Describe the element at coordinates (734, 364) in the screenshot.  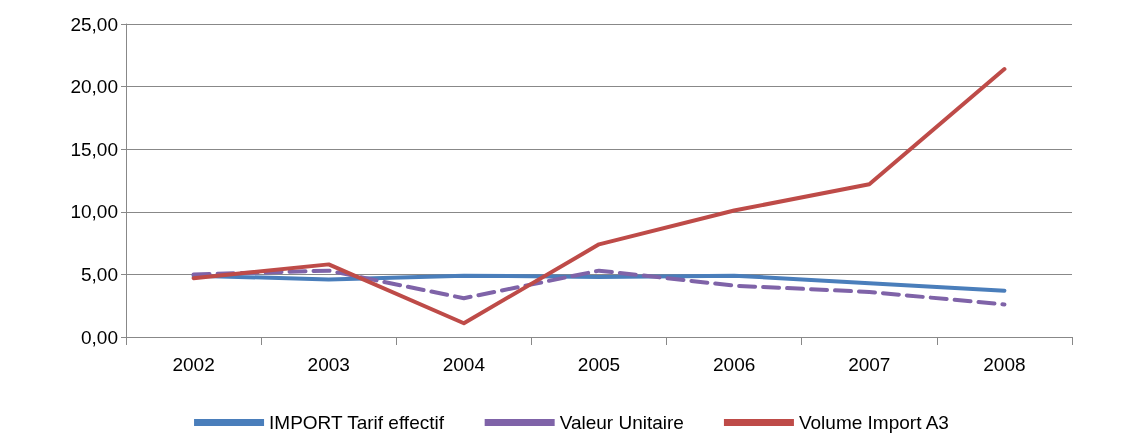
I see `x-tick-label: 2006` at that location.